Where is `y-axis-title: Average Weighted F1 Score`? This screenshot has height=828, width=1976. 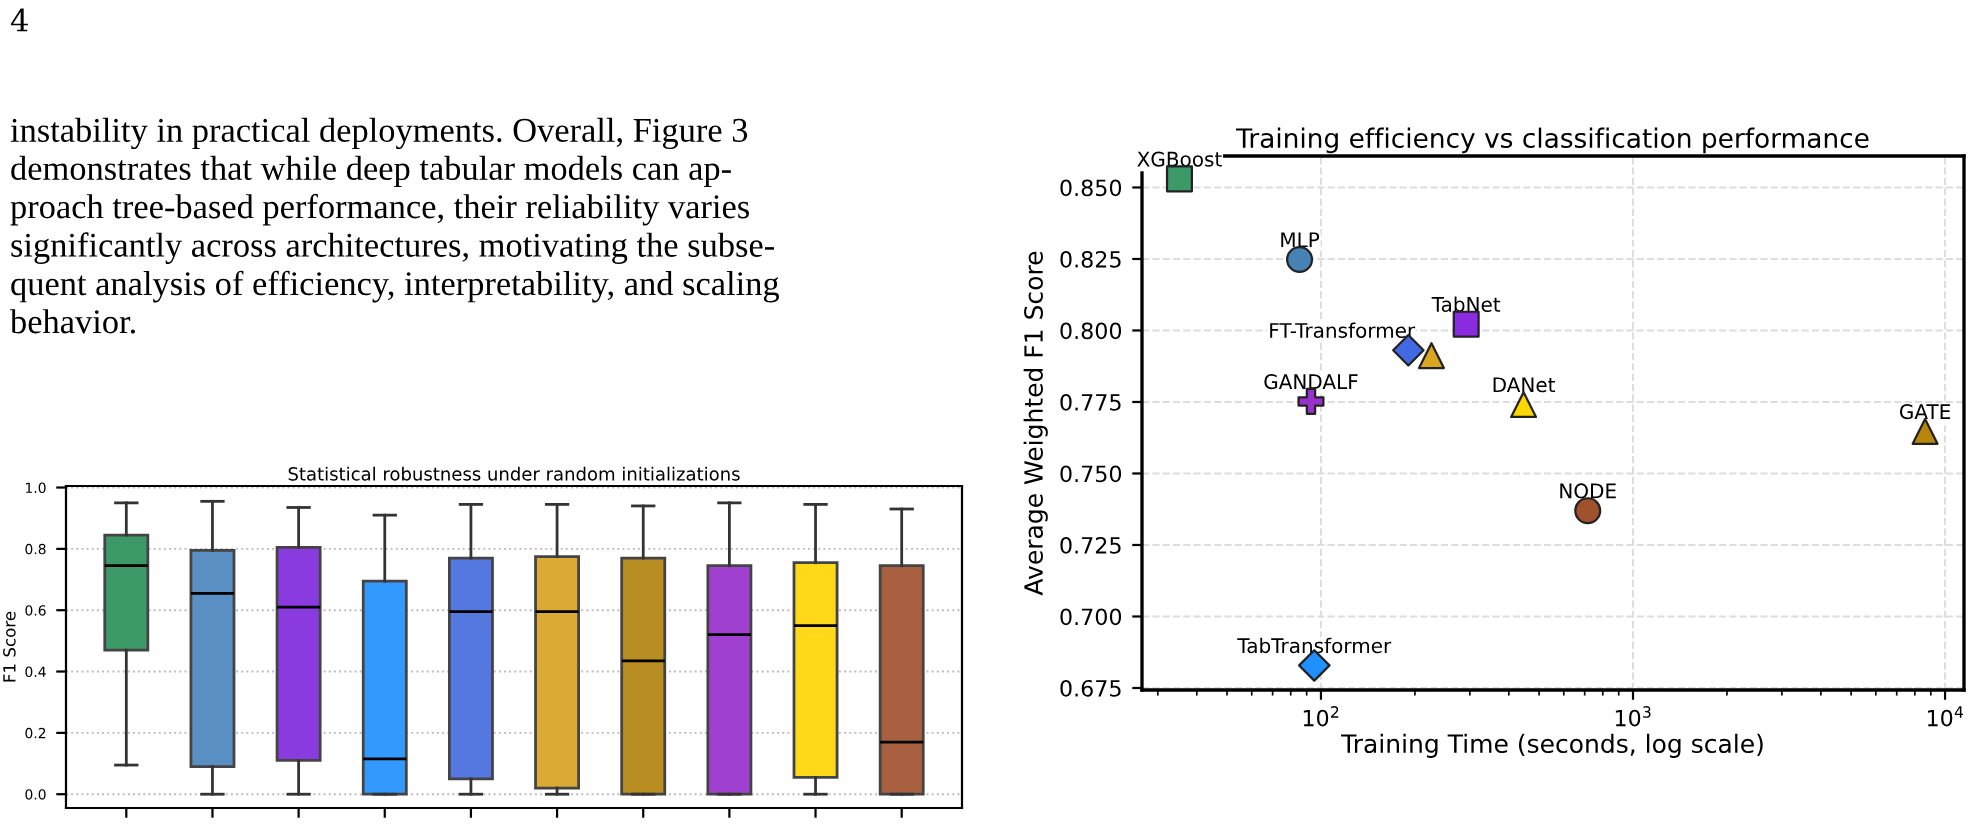
y-axis-title: Average Weighted F1 Score is located at coordinates (1035, 423).